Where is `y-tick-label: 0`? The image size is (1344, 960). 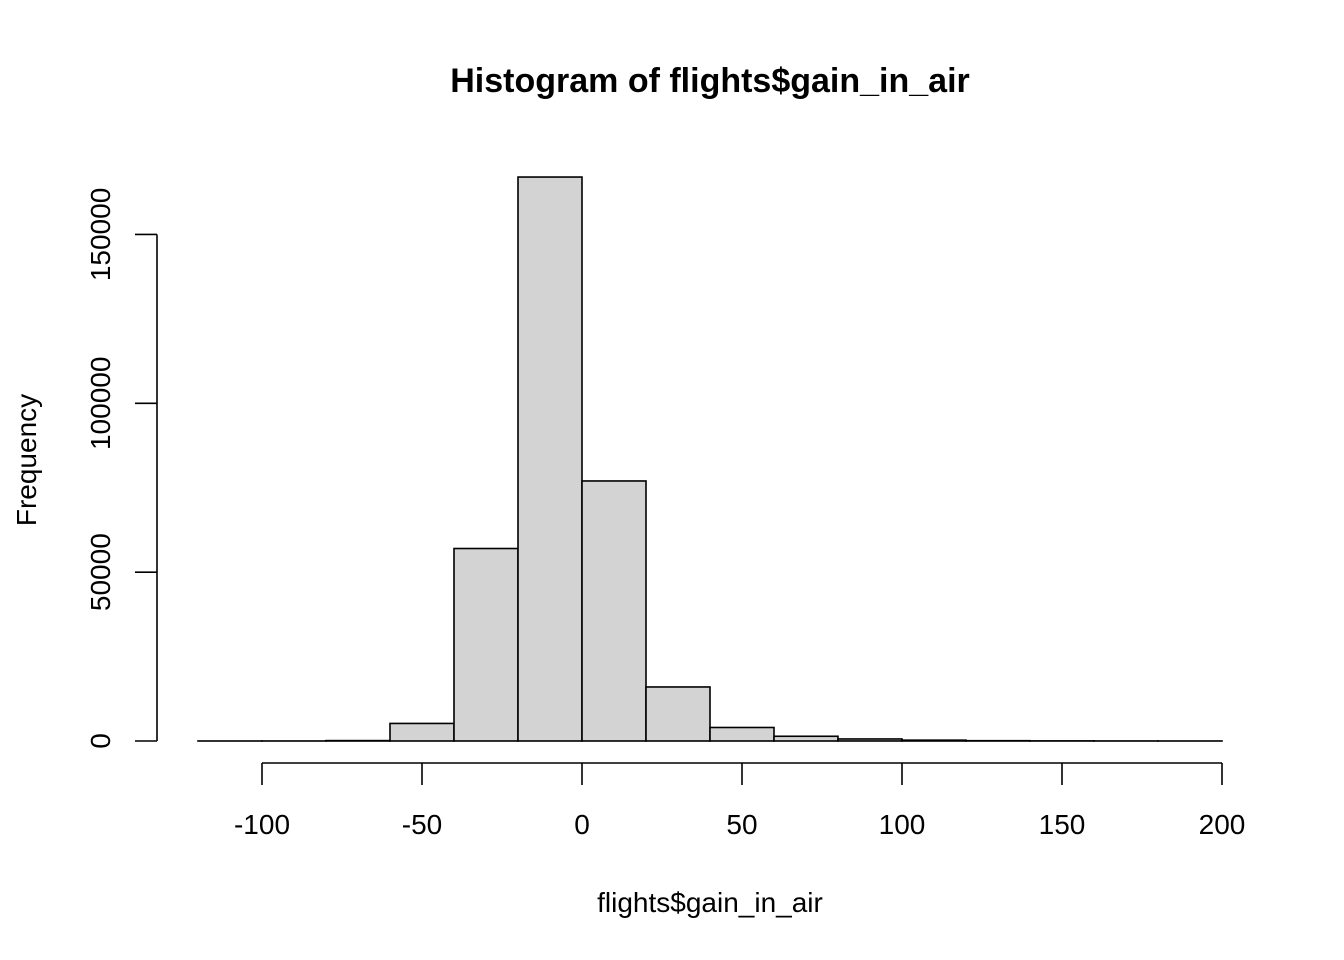 y-tick-label: 0 is located at coordinates (100, 741).